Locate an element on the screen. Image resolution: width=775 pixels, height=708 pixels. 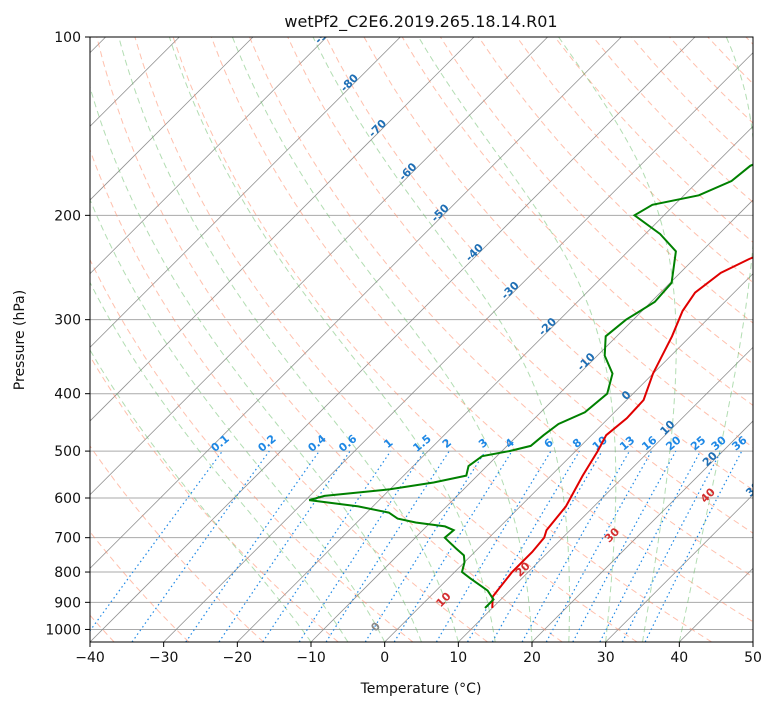
mixing-ratio-label: 6 is located at coordinates (549, 443).